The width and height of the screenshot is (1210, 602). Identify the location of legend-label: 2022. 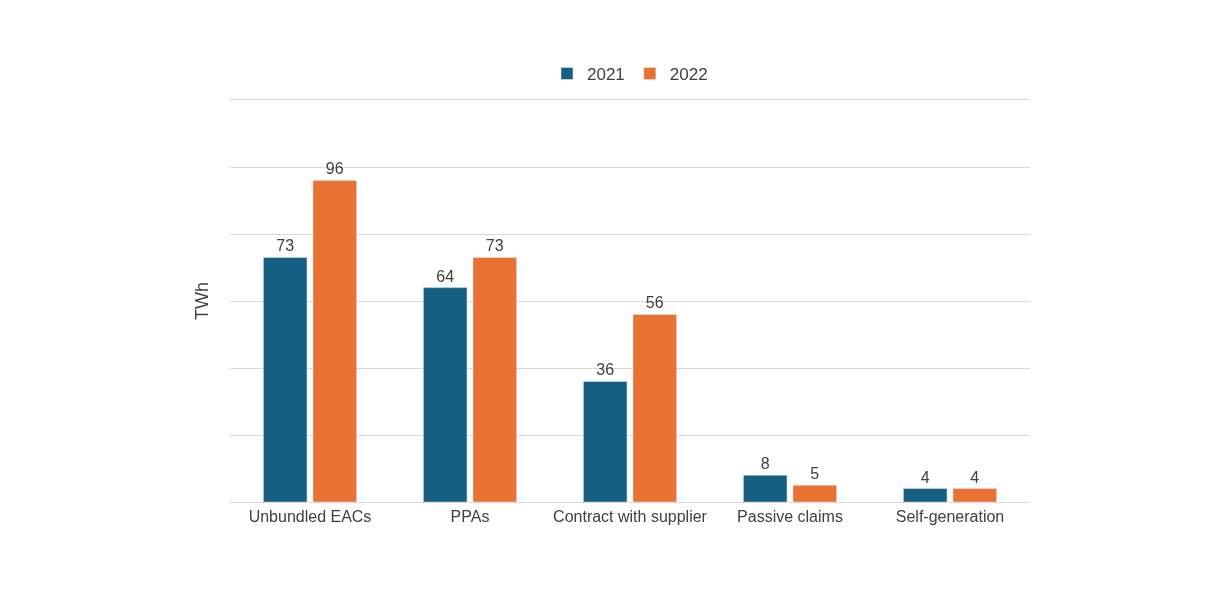
(688, 75).